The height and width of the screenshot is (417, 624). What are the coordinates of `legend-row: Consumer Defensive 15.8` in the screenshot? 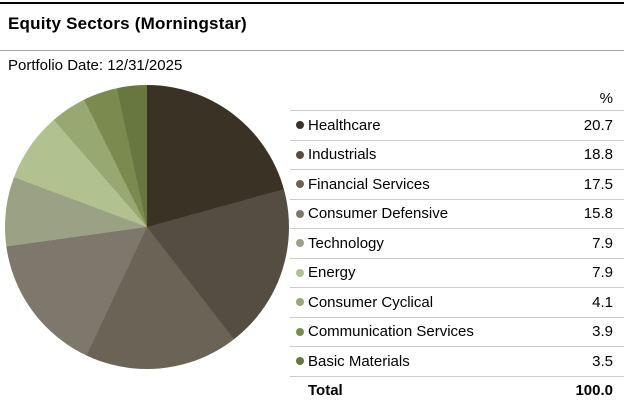 It's located at (457, 213).